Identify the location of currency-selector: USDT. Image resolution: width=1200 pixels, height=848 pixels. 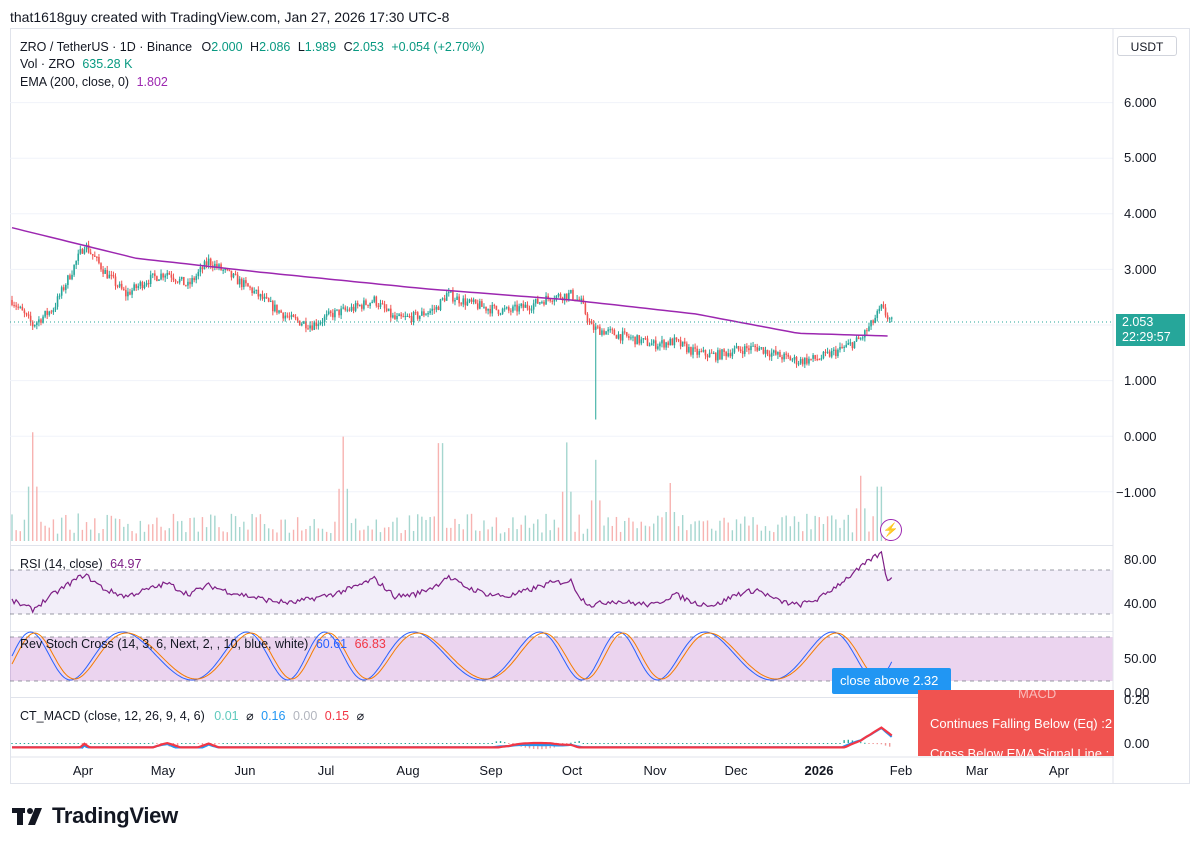
(1147, 46).